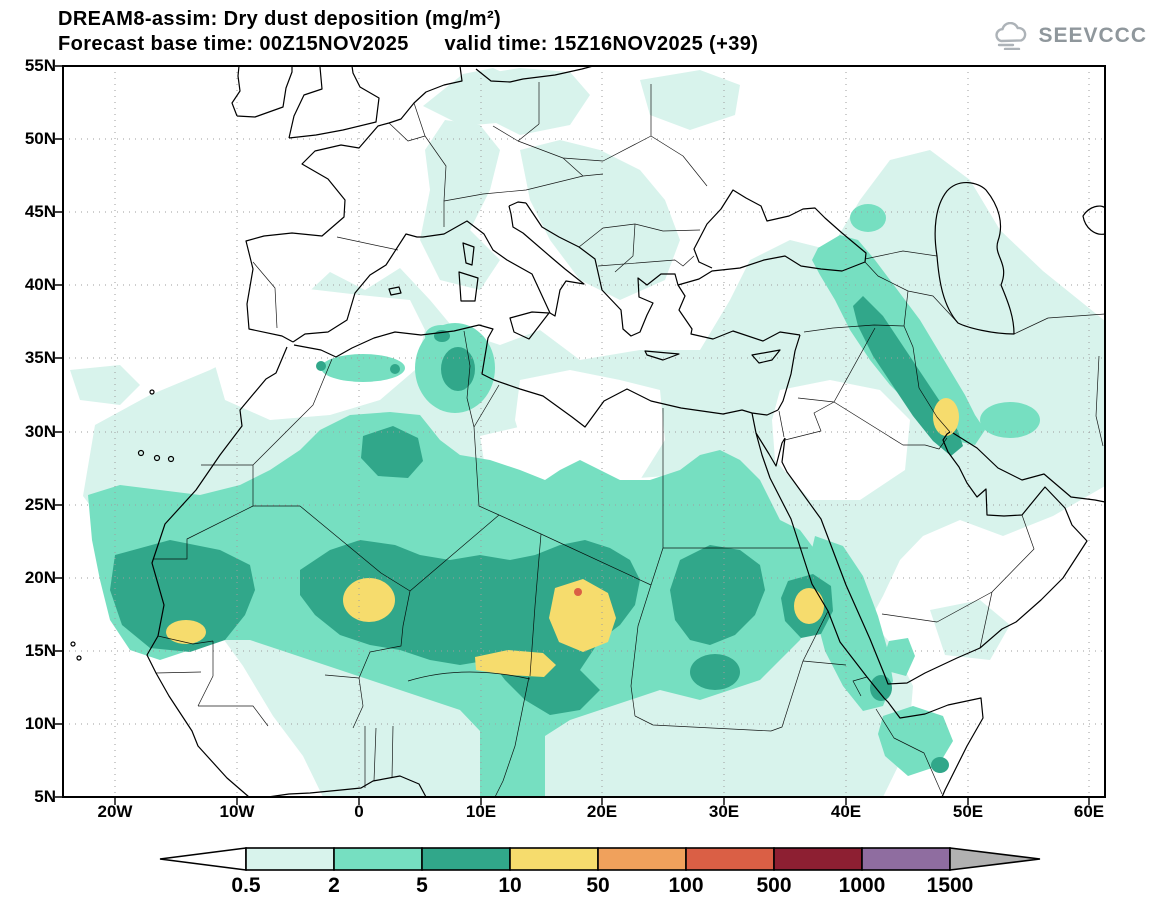  Describe the element at coordinates (40, 723) in the screenshot. I see `lat-label: 10N` at that location.